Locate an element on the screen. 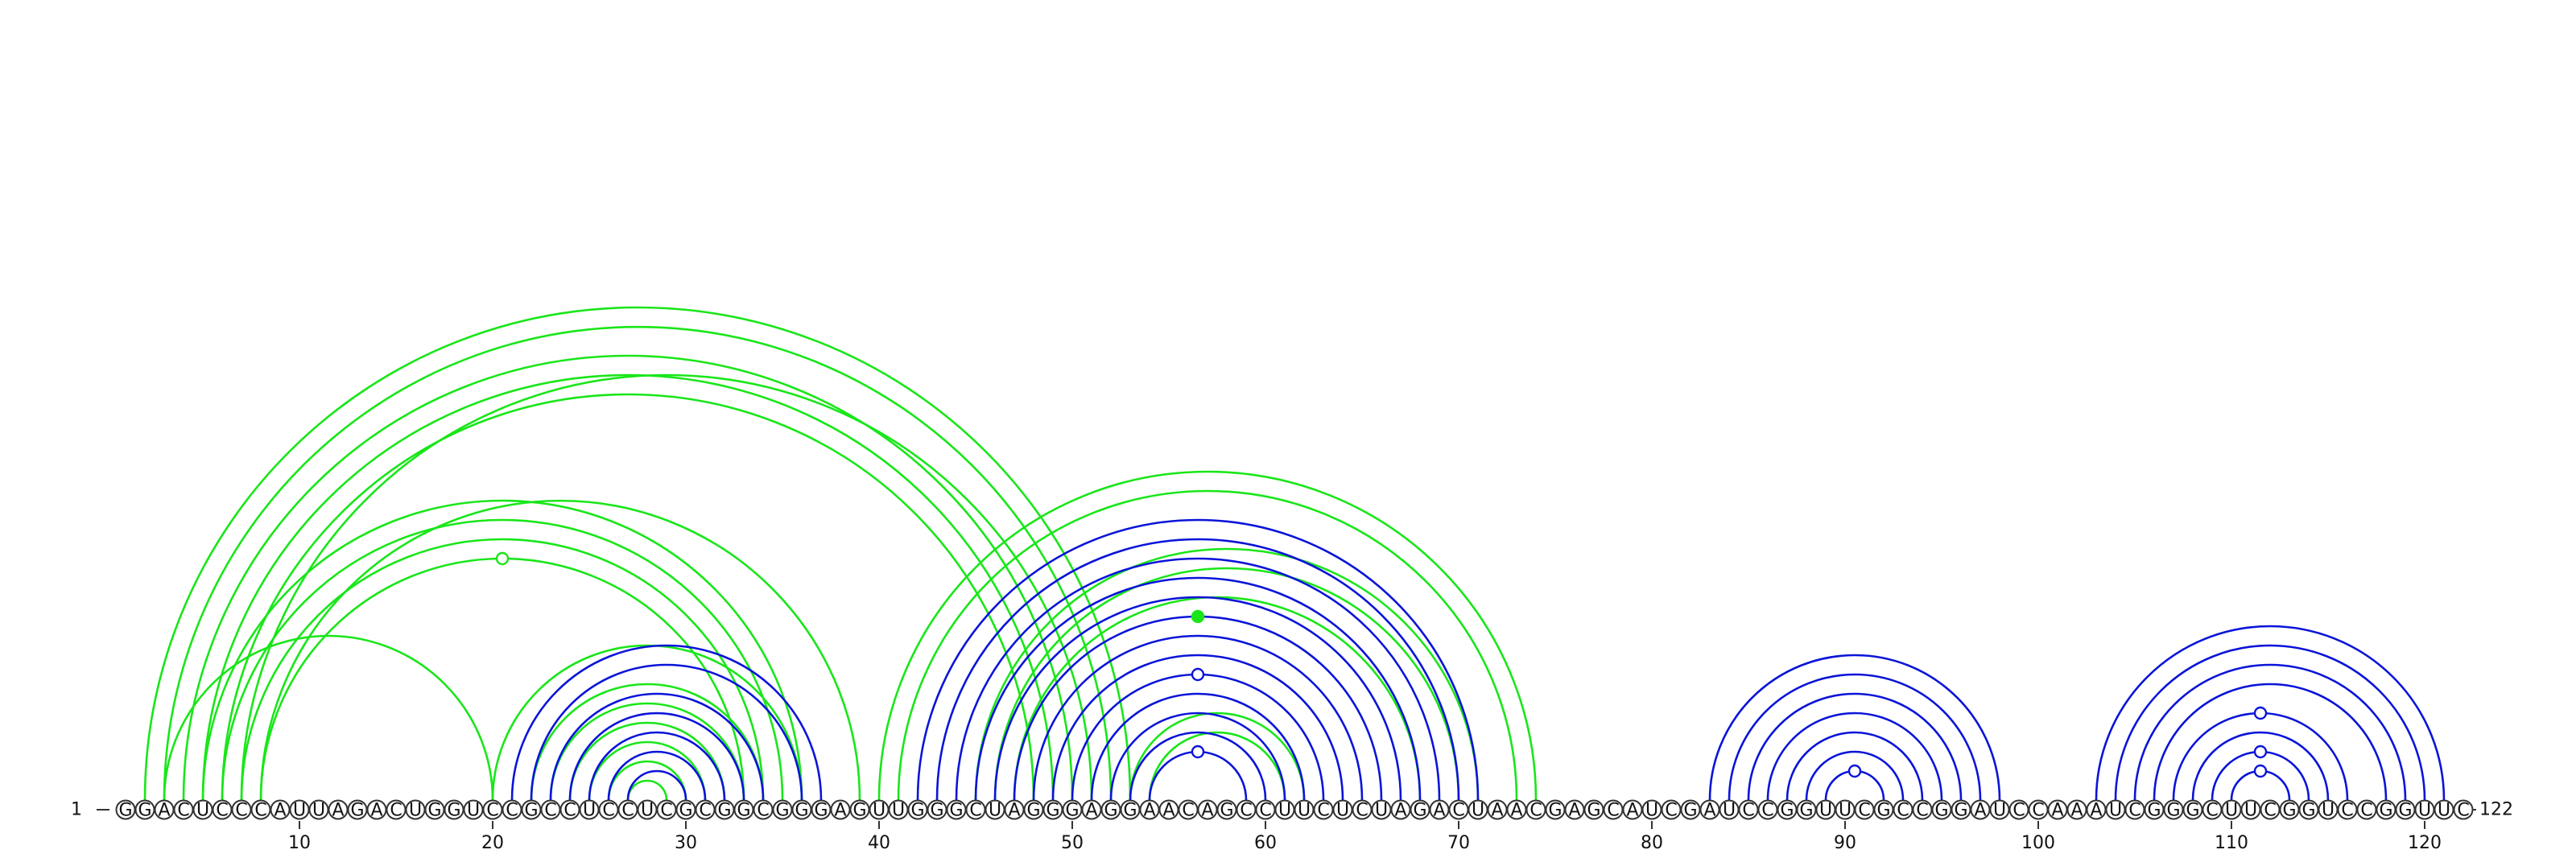 This screenshot has height=858, width=2576. tick-label-20: 20 is located at coordinates (492, 843).